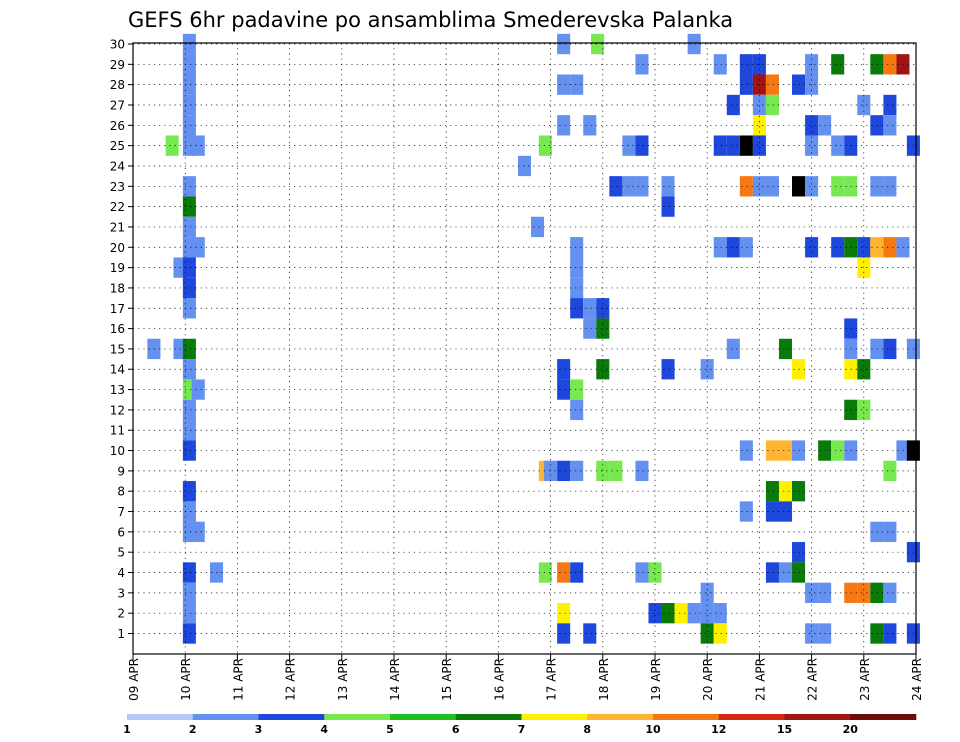  What do you see at coordinates (390, 729) in the screenshot?
I see `colorbar-label: 5` at bounding box center [390, 729].